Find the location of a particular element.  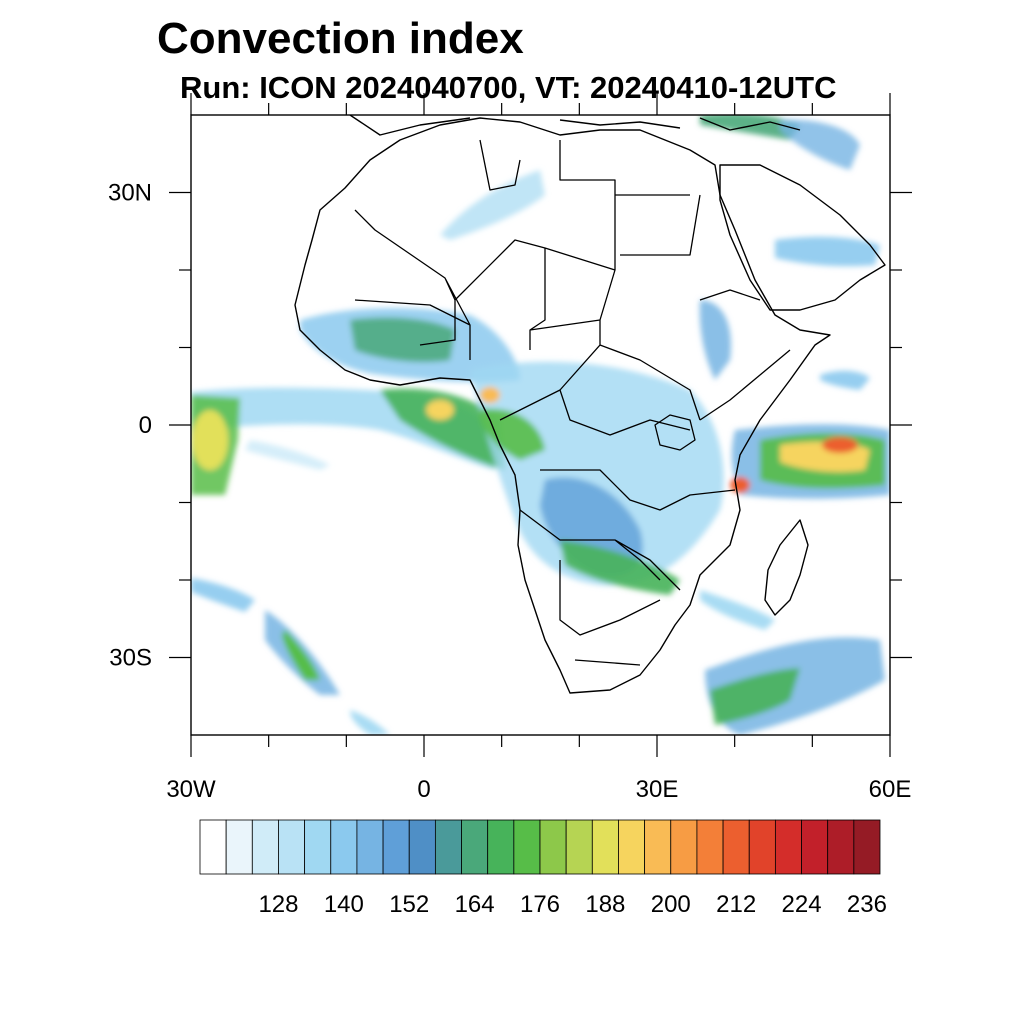

field-middle-east is located at coordinates (820, 144).